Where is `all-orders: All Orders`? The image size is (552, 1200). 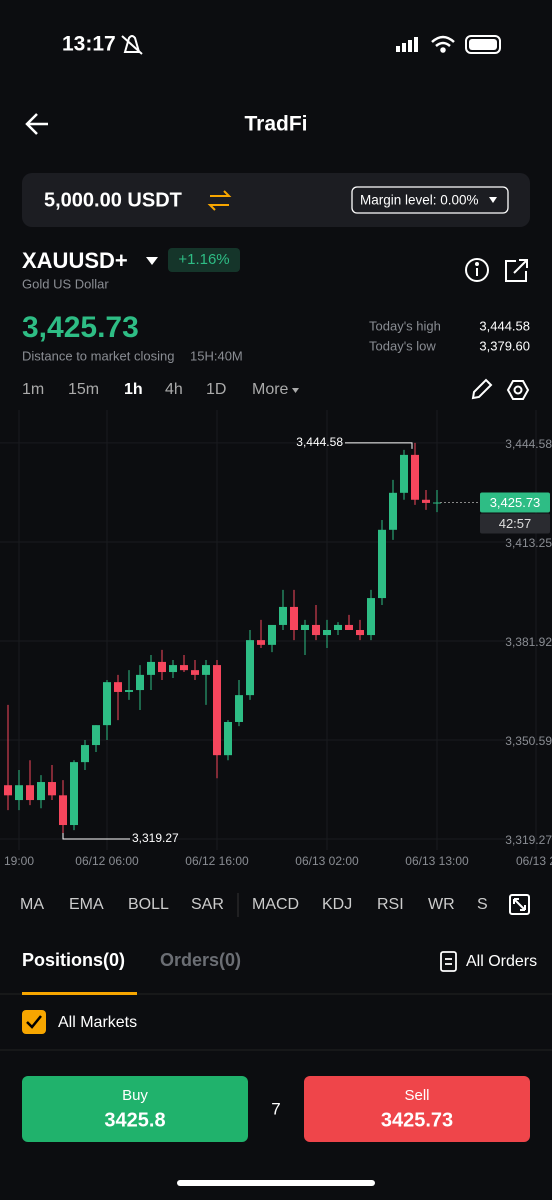 all-orders: All Orders is located at coordinates (501, 961).